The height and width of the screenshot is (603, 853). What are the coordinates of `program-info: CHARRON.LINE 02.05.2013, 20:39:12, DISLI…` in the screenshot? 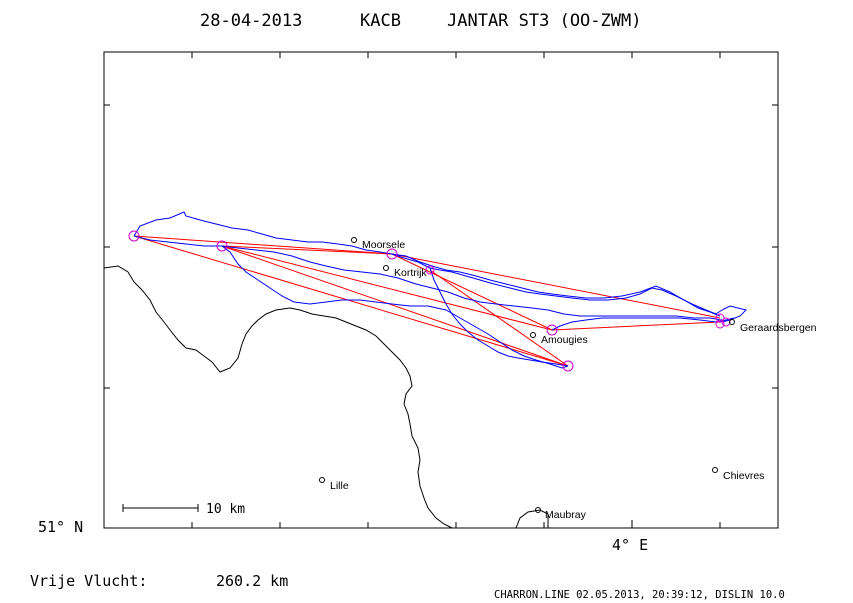 It's located at (639, 595).